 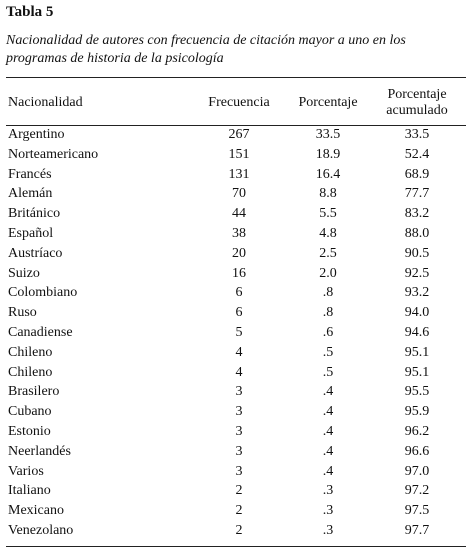 I want to click on table-cell: Varios, so click(x=26, y=471).